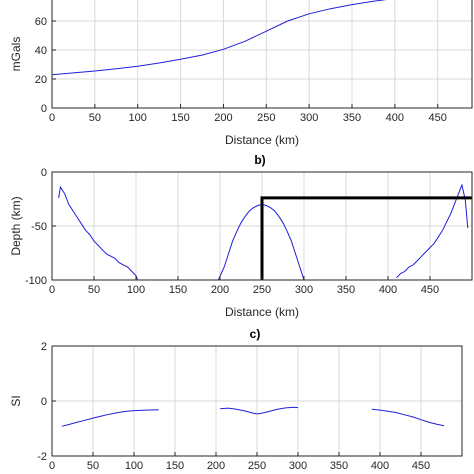 The image size is (474, 474). What do you see at coordinates (16, 225) in the screenshot?
I see `y-axis-label: Depth (km)` at bounding box center [16, 225].